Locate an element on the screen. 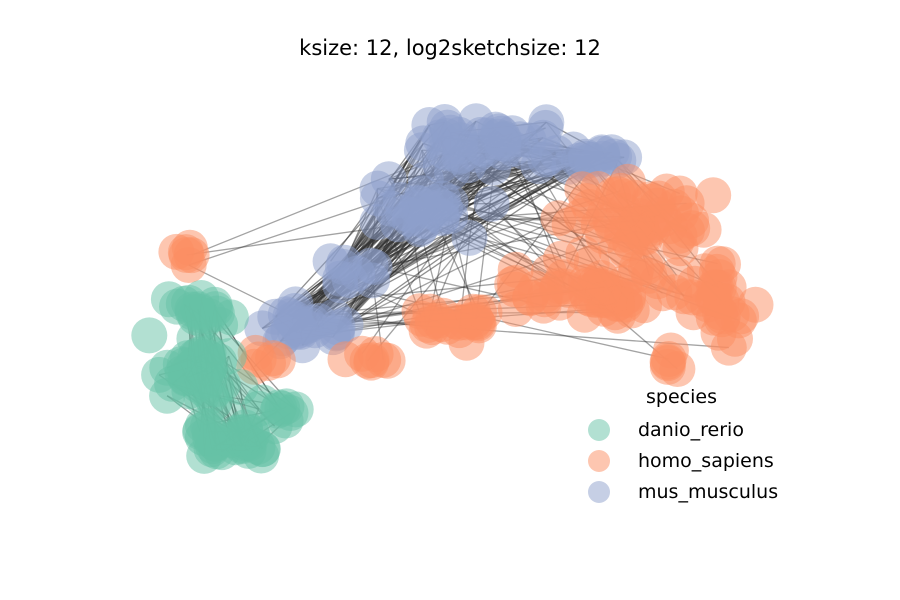  legend-marker-homo-sapiens is located at coordinates (599, 460).